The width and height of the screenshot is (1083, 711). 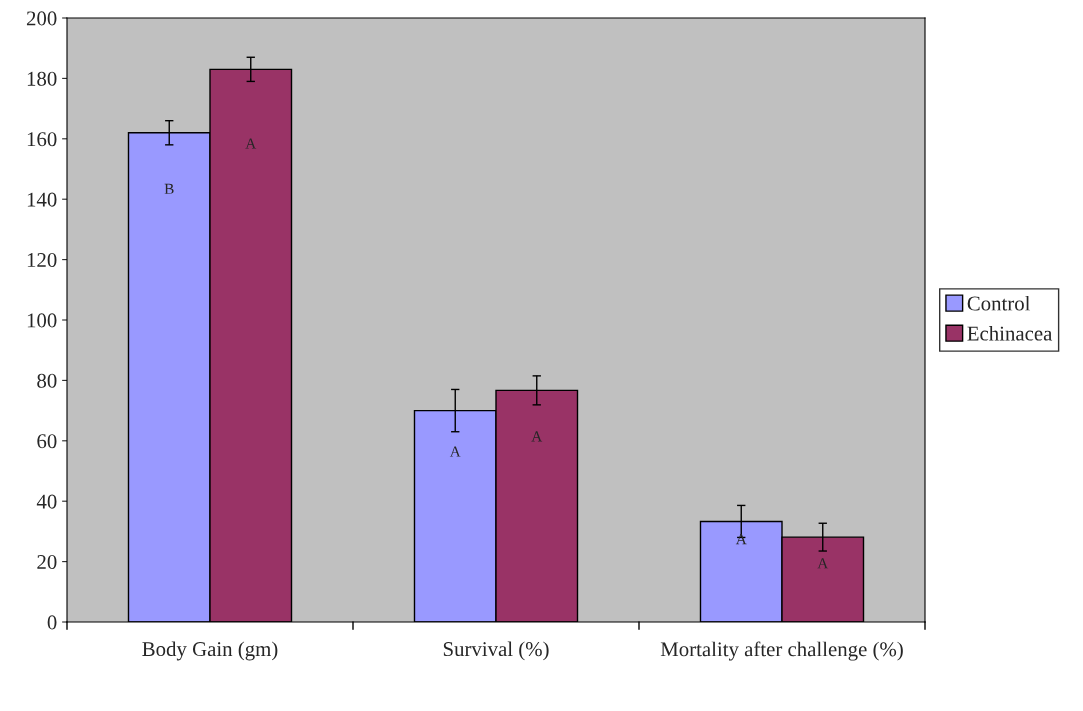 What do you see at coordinates (1010, 333) in the screenshot?
I see `legend-label: Echinacea` at bounding box center [1010, 333].